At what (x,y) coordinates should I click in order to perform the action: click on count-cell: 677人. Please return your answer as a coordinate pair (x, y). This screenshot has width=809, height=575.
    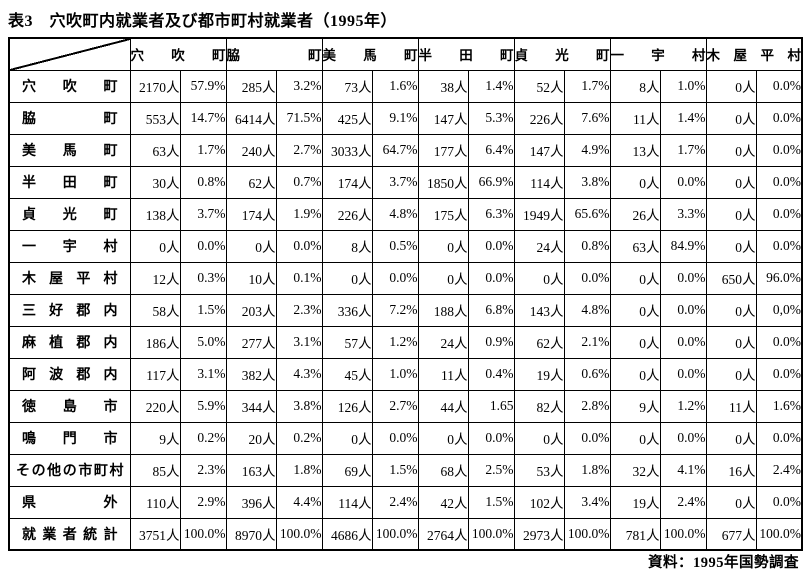
    Looking at the image, I should click on (731, 534).